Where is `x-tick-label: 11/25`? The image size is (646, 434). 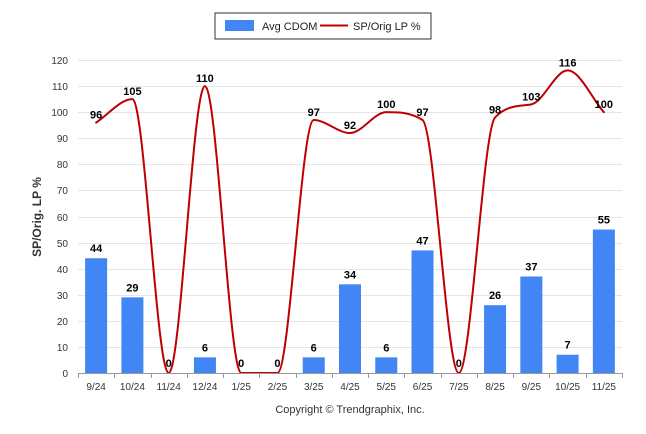 x-tick-label: 11/25 is located at coordinates (604, 387).